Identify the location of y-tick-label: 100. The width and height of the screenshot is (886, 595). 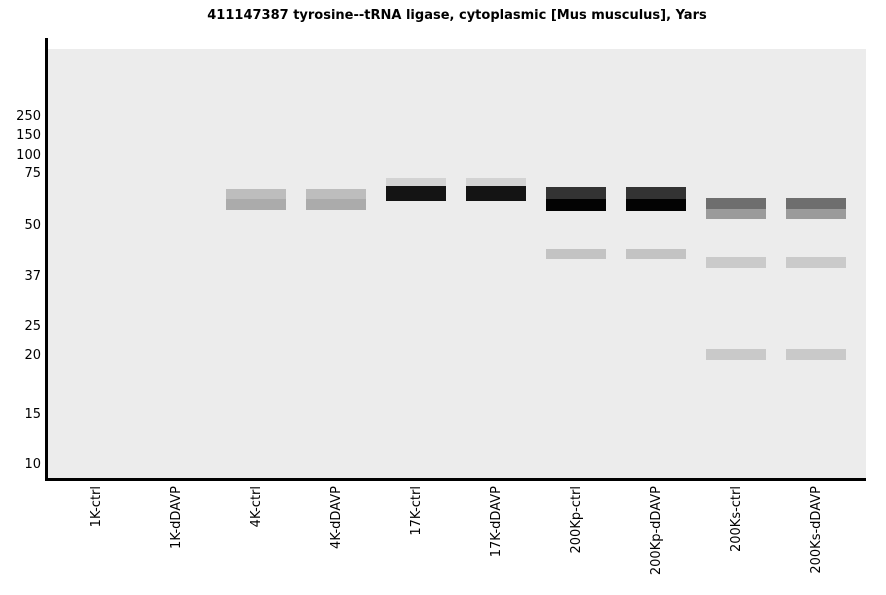
(28, 155).